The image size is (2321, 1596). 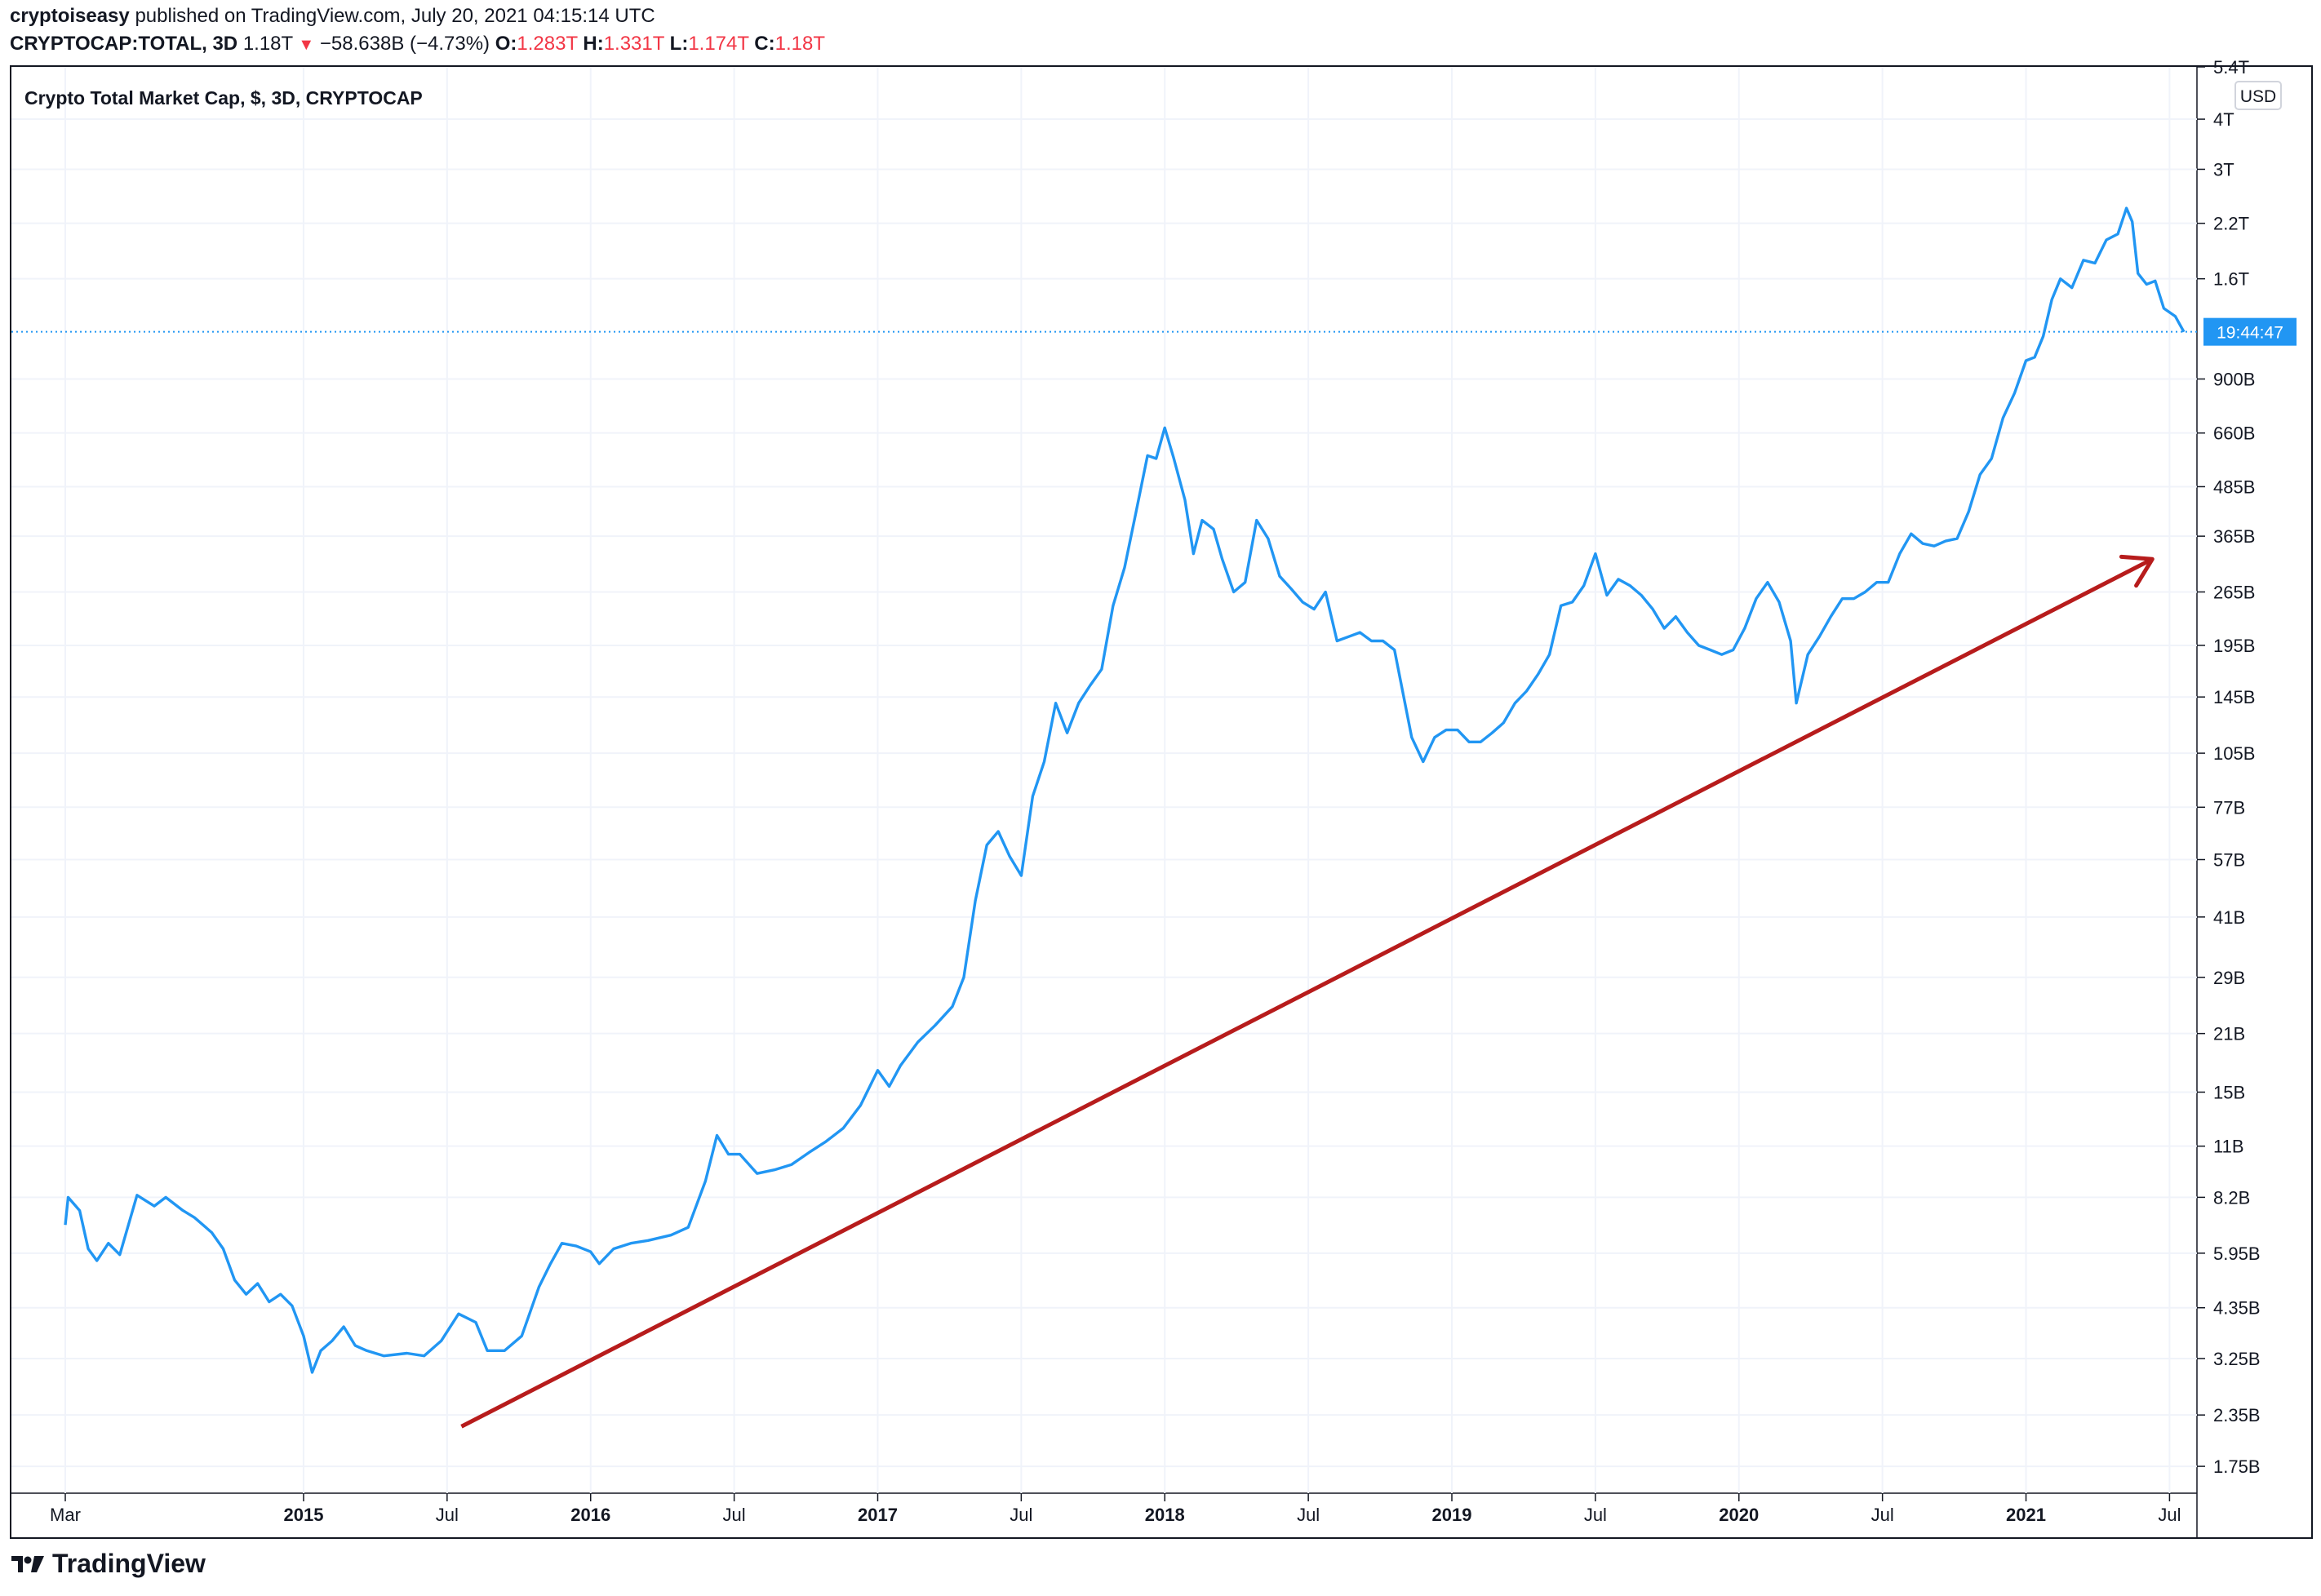 I want to click on close-value: 1.18T, so click(x=799, y=44).